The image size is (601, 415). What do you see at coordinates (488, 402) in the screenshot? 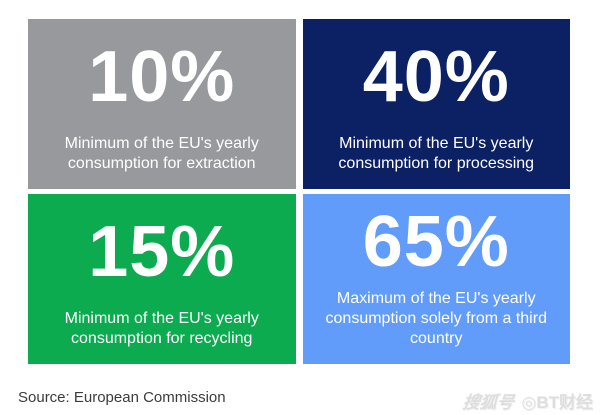
I see `watermark-platform-label: 搜狐号` at bounding box center [488, 402].